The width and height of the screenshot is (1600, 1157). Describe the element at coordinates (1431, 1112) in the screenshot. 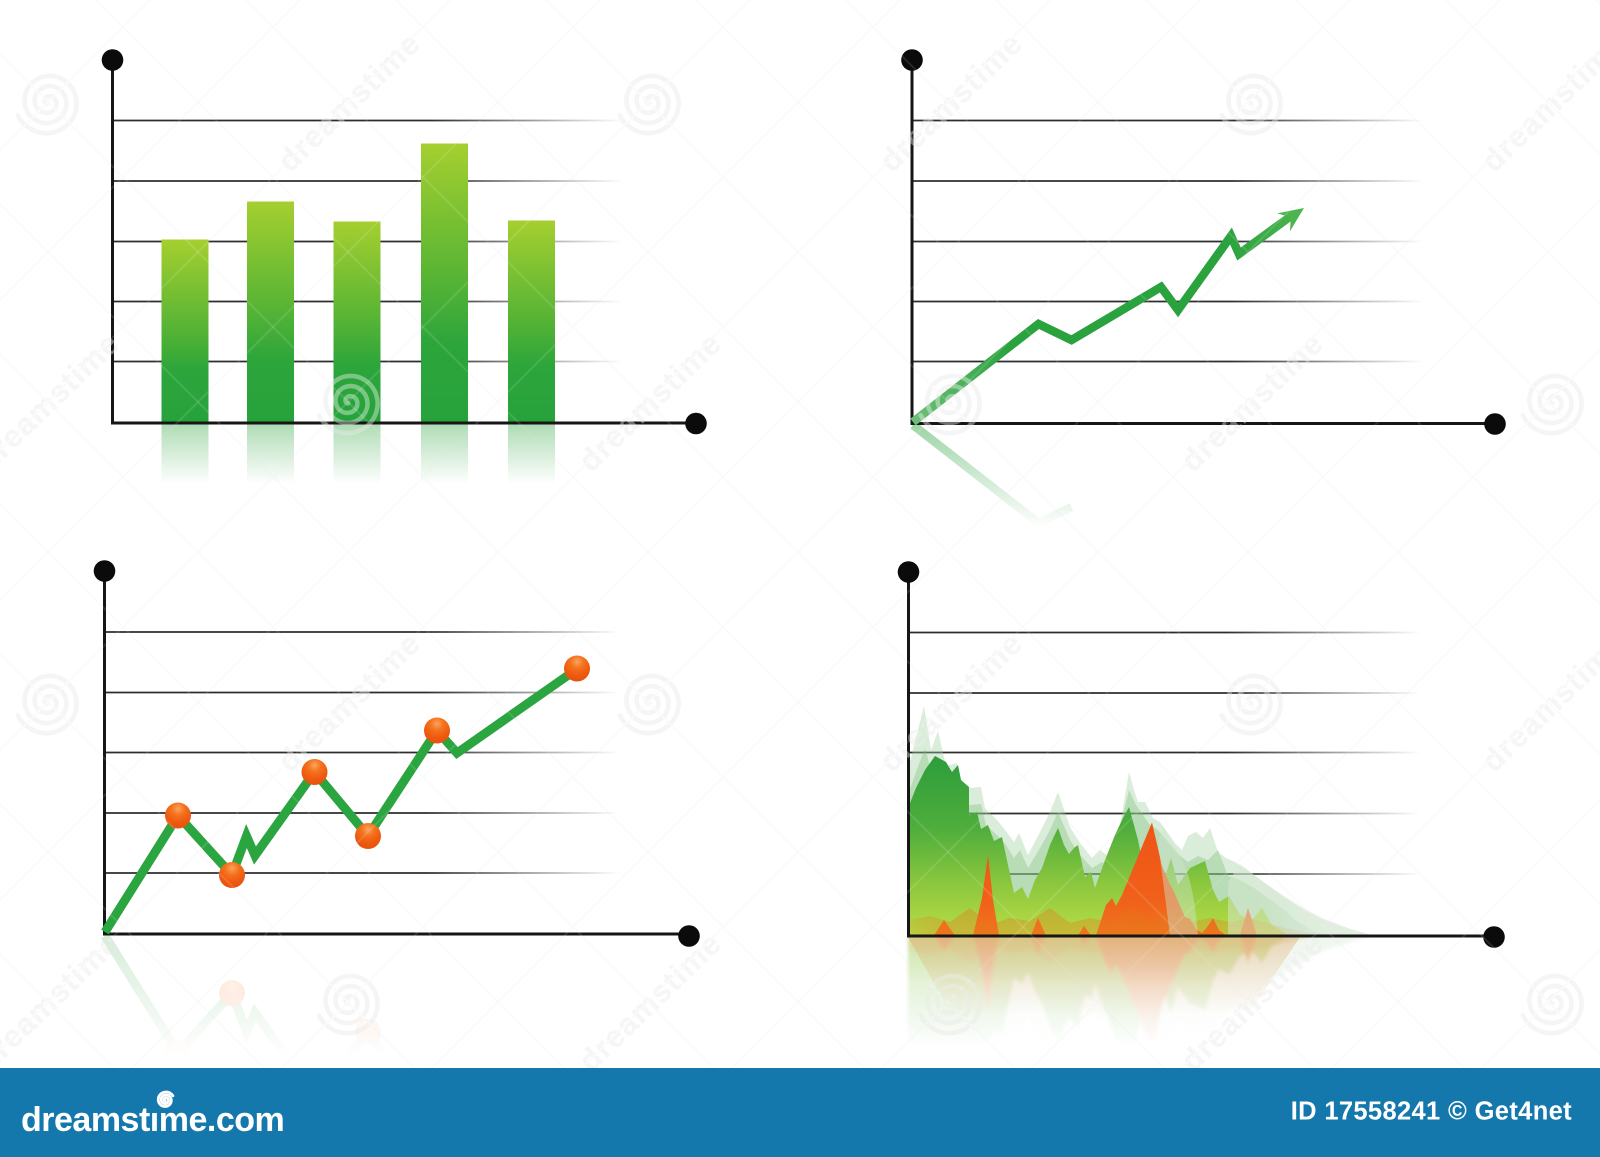

I see `svg-text: ID 17558241 © Get4net` at that location.